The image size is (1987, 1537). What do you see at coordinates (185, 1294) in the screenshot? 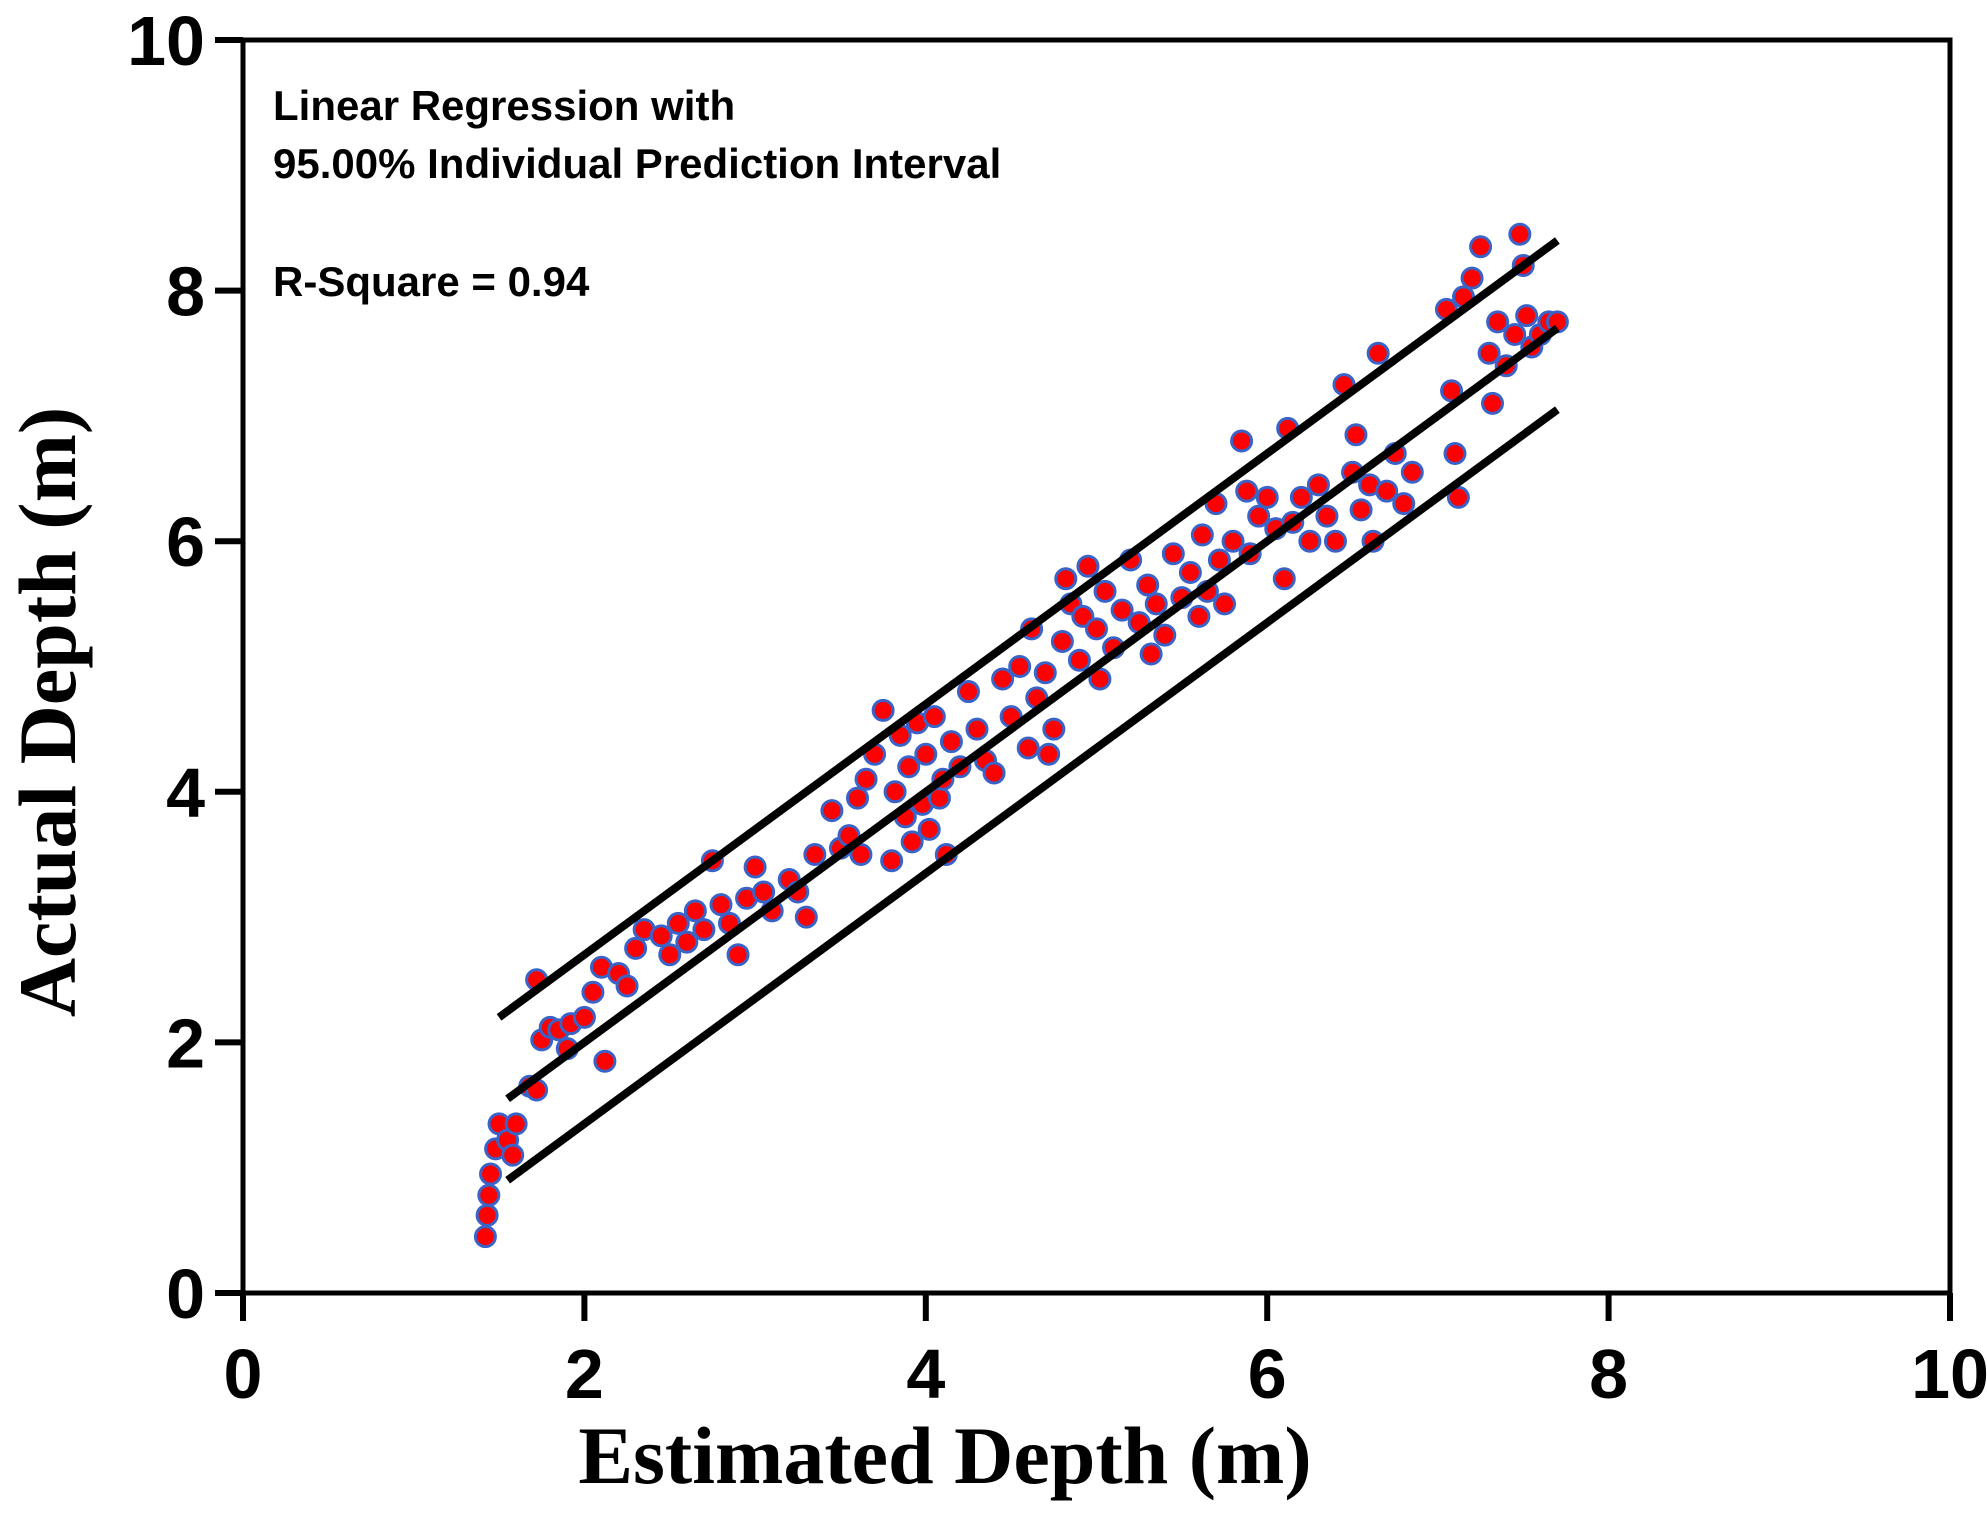
I see `y-tick-label: 0` at bounding box center [185, 1294].